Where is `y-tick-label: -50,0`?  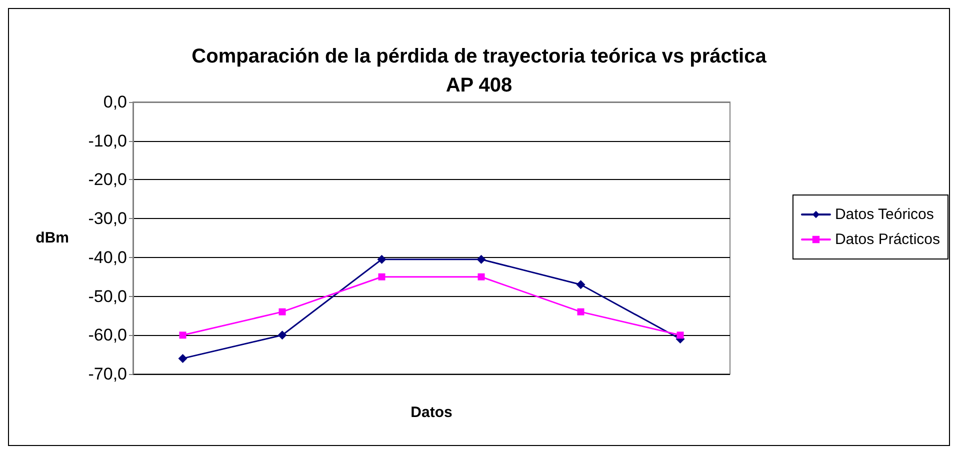 y-tick-label: -50,0 is located at coordinates (107, 296).